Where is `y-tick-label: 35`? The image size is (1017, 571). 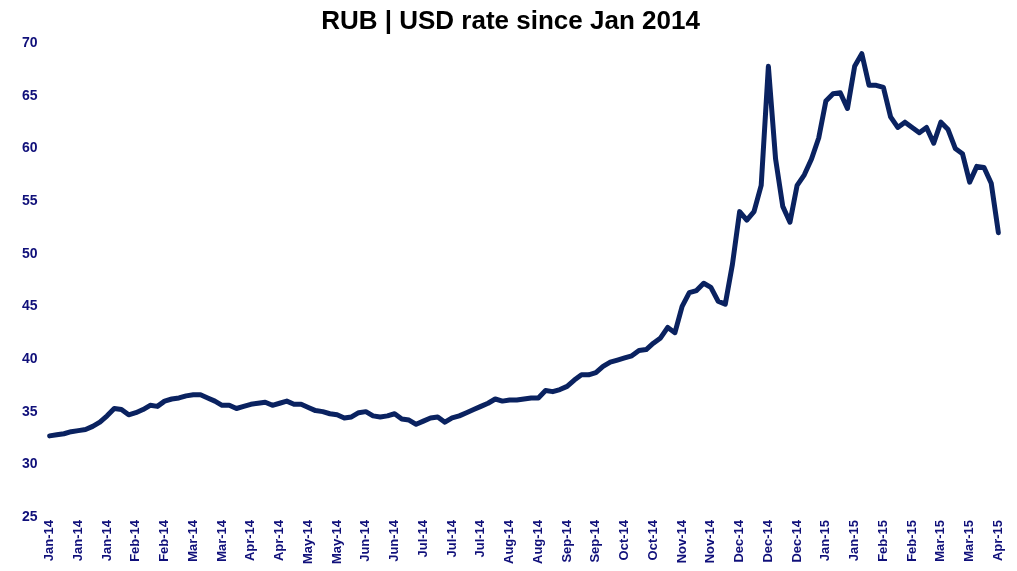 y-tick-label: 35 is located at coordinates (29, 410).